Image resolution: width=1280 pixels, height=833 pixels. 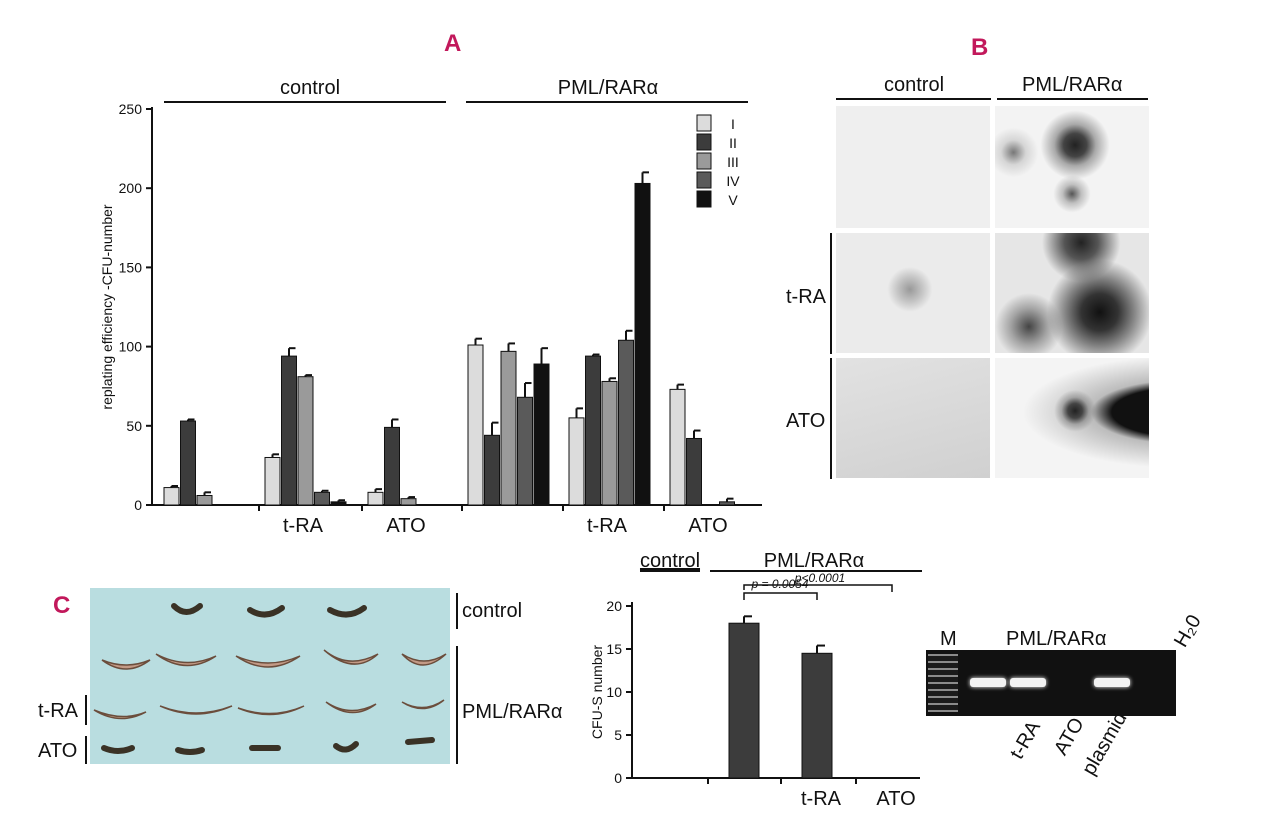 What do you see at coordinates (779, 584) in the screenshot?
I see `p-value-tra: p = 0.0054` at bounding box center [779, 584].